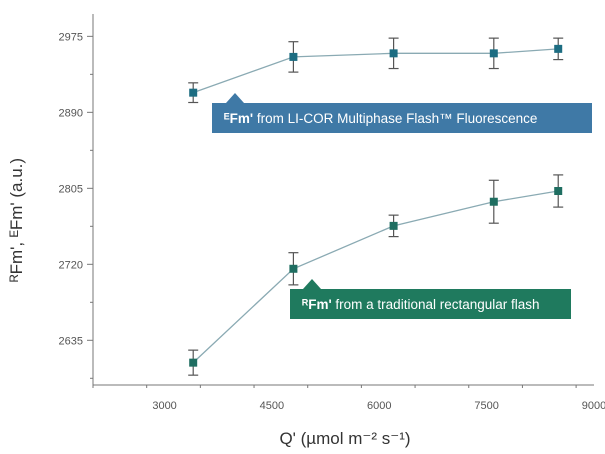  What do you see at coordinates (164, 406) in the screenshot?
I see `x-tick-label: 3000` at bounding box center [164, 406].